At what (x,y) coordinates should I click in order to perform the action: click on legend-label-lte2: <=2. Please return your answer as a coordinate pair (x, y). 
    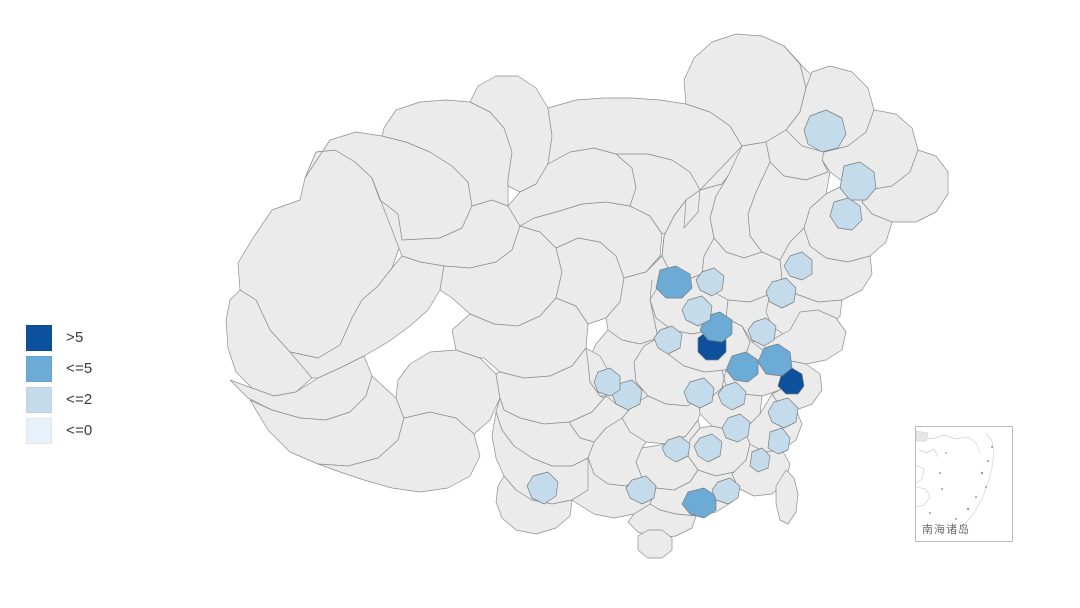
    Looking at the image, I should click on (79, 399).